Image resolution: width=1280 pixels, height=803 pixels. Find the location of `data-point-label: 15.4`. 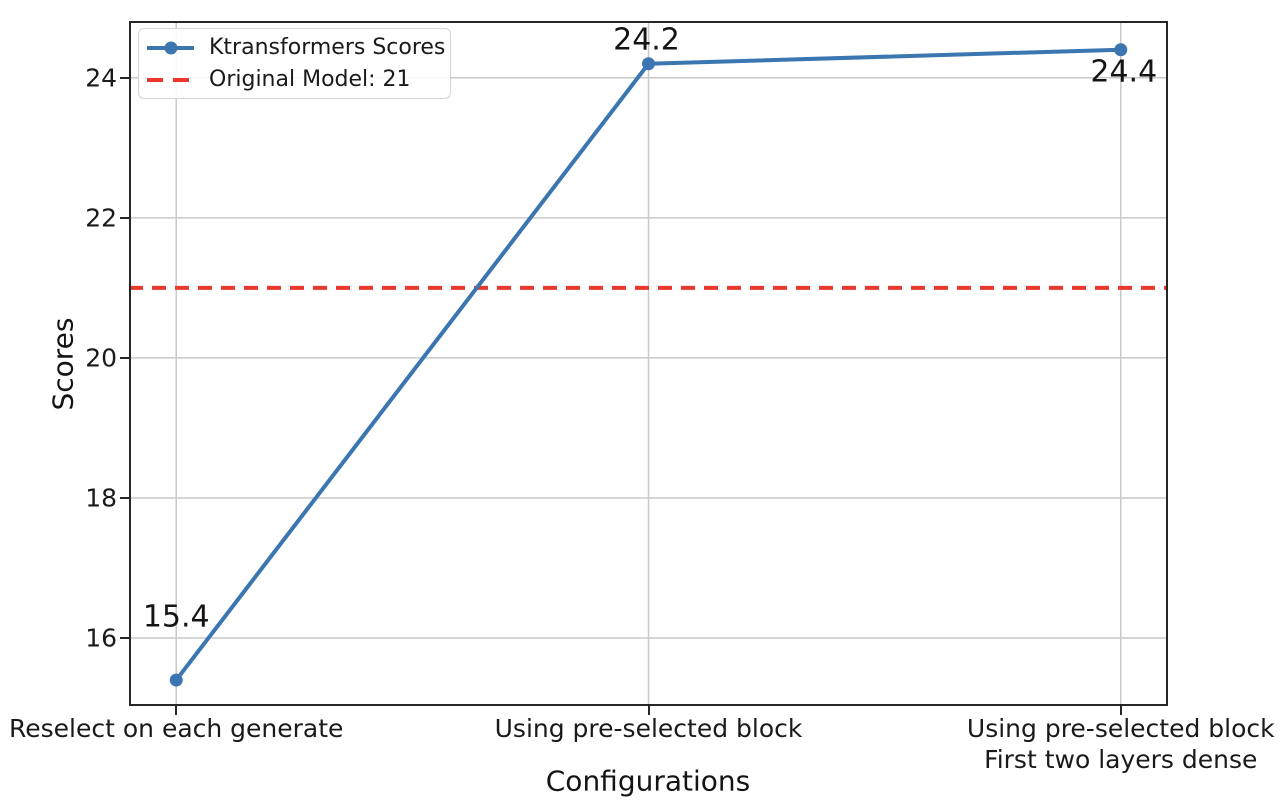

data-point-label: 15.4 is located at coordinates (176, 617).